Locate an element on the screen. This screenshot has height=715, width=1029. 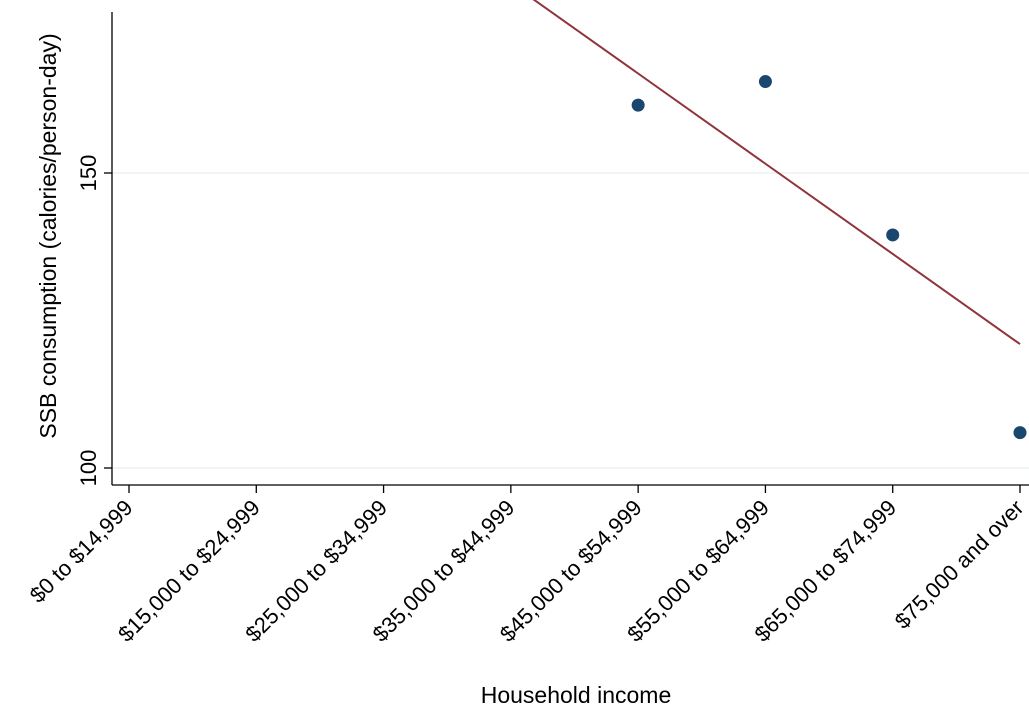
x-tick-label: $75,000 and over is located at coordinates (959, 564).